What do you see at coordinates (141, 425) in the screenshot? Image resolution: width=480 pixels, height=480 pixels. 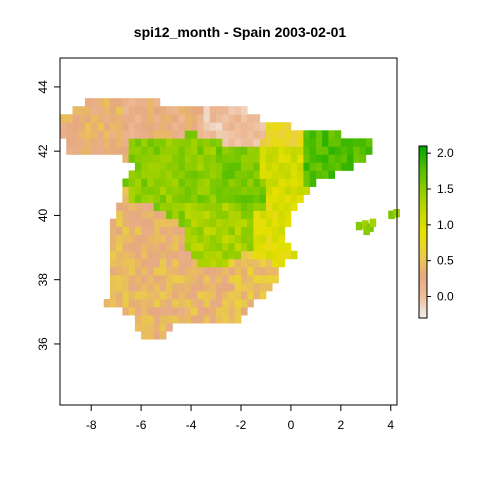 I see `x-tick-label: -6` at bounding box center [141, 425].